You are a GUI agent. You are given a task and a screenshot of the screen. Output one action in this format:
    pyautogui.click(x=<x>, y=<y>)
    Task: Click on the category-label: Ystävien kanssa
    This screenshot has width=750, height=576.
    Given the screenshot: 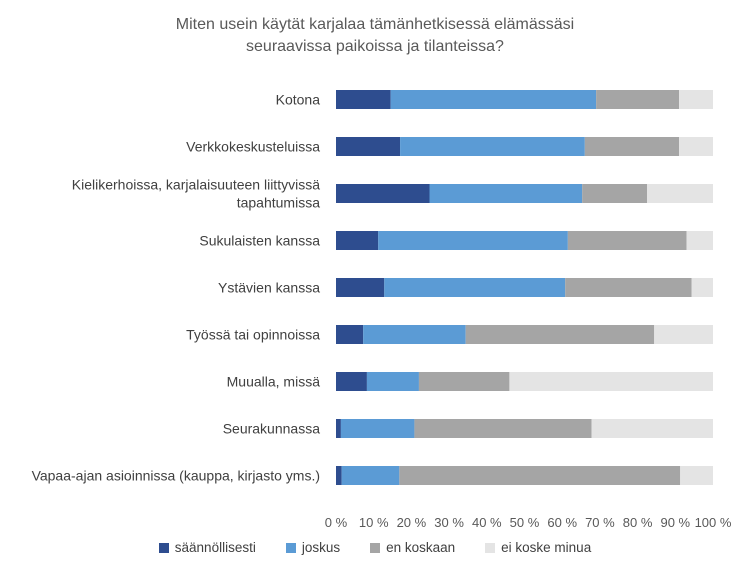 What is the action you would take?
    pyautogui.click(x=269, y=288)
    